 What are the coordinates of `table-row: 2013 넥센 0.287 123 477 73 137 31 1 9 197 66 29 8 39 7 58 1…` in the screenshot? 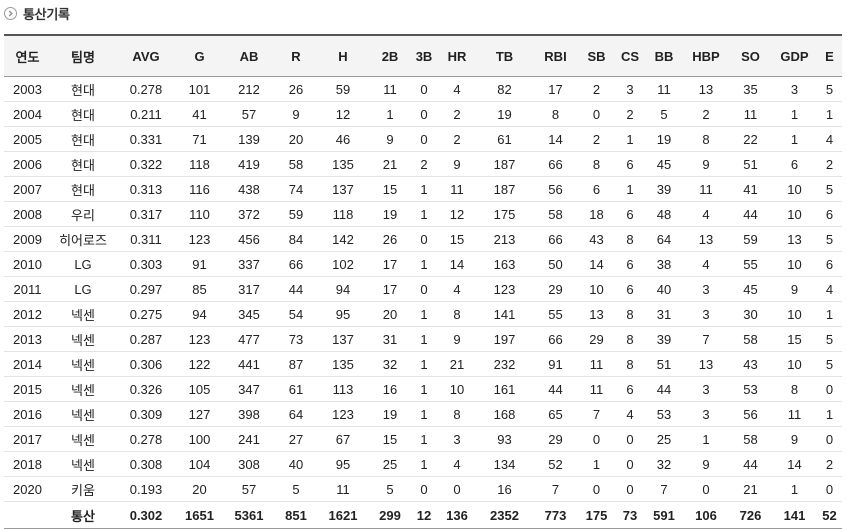 It's located at (423, 339).